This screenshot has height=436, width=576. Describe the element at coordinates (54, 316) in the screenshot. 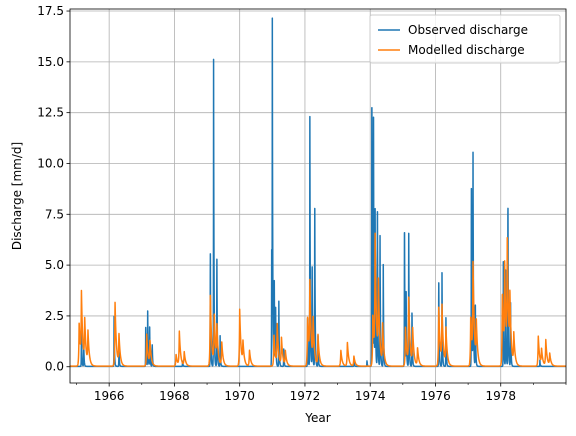

I see `y-tick-label: 2.5` at that location.